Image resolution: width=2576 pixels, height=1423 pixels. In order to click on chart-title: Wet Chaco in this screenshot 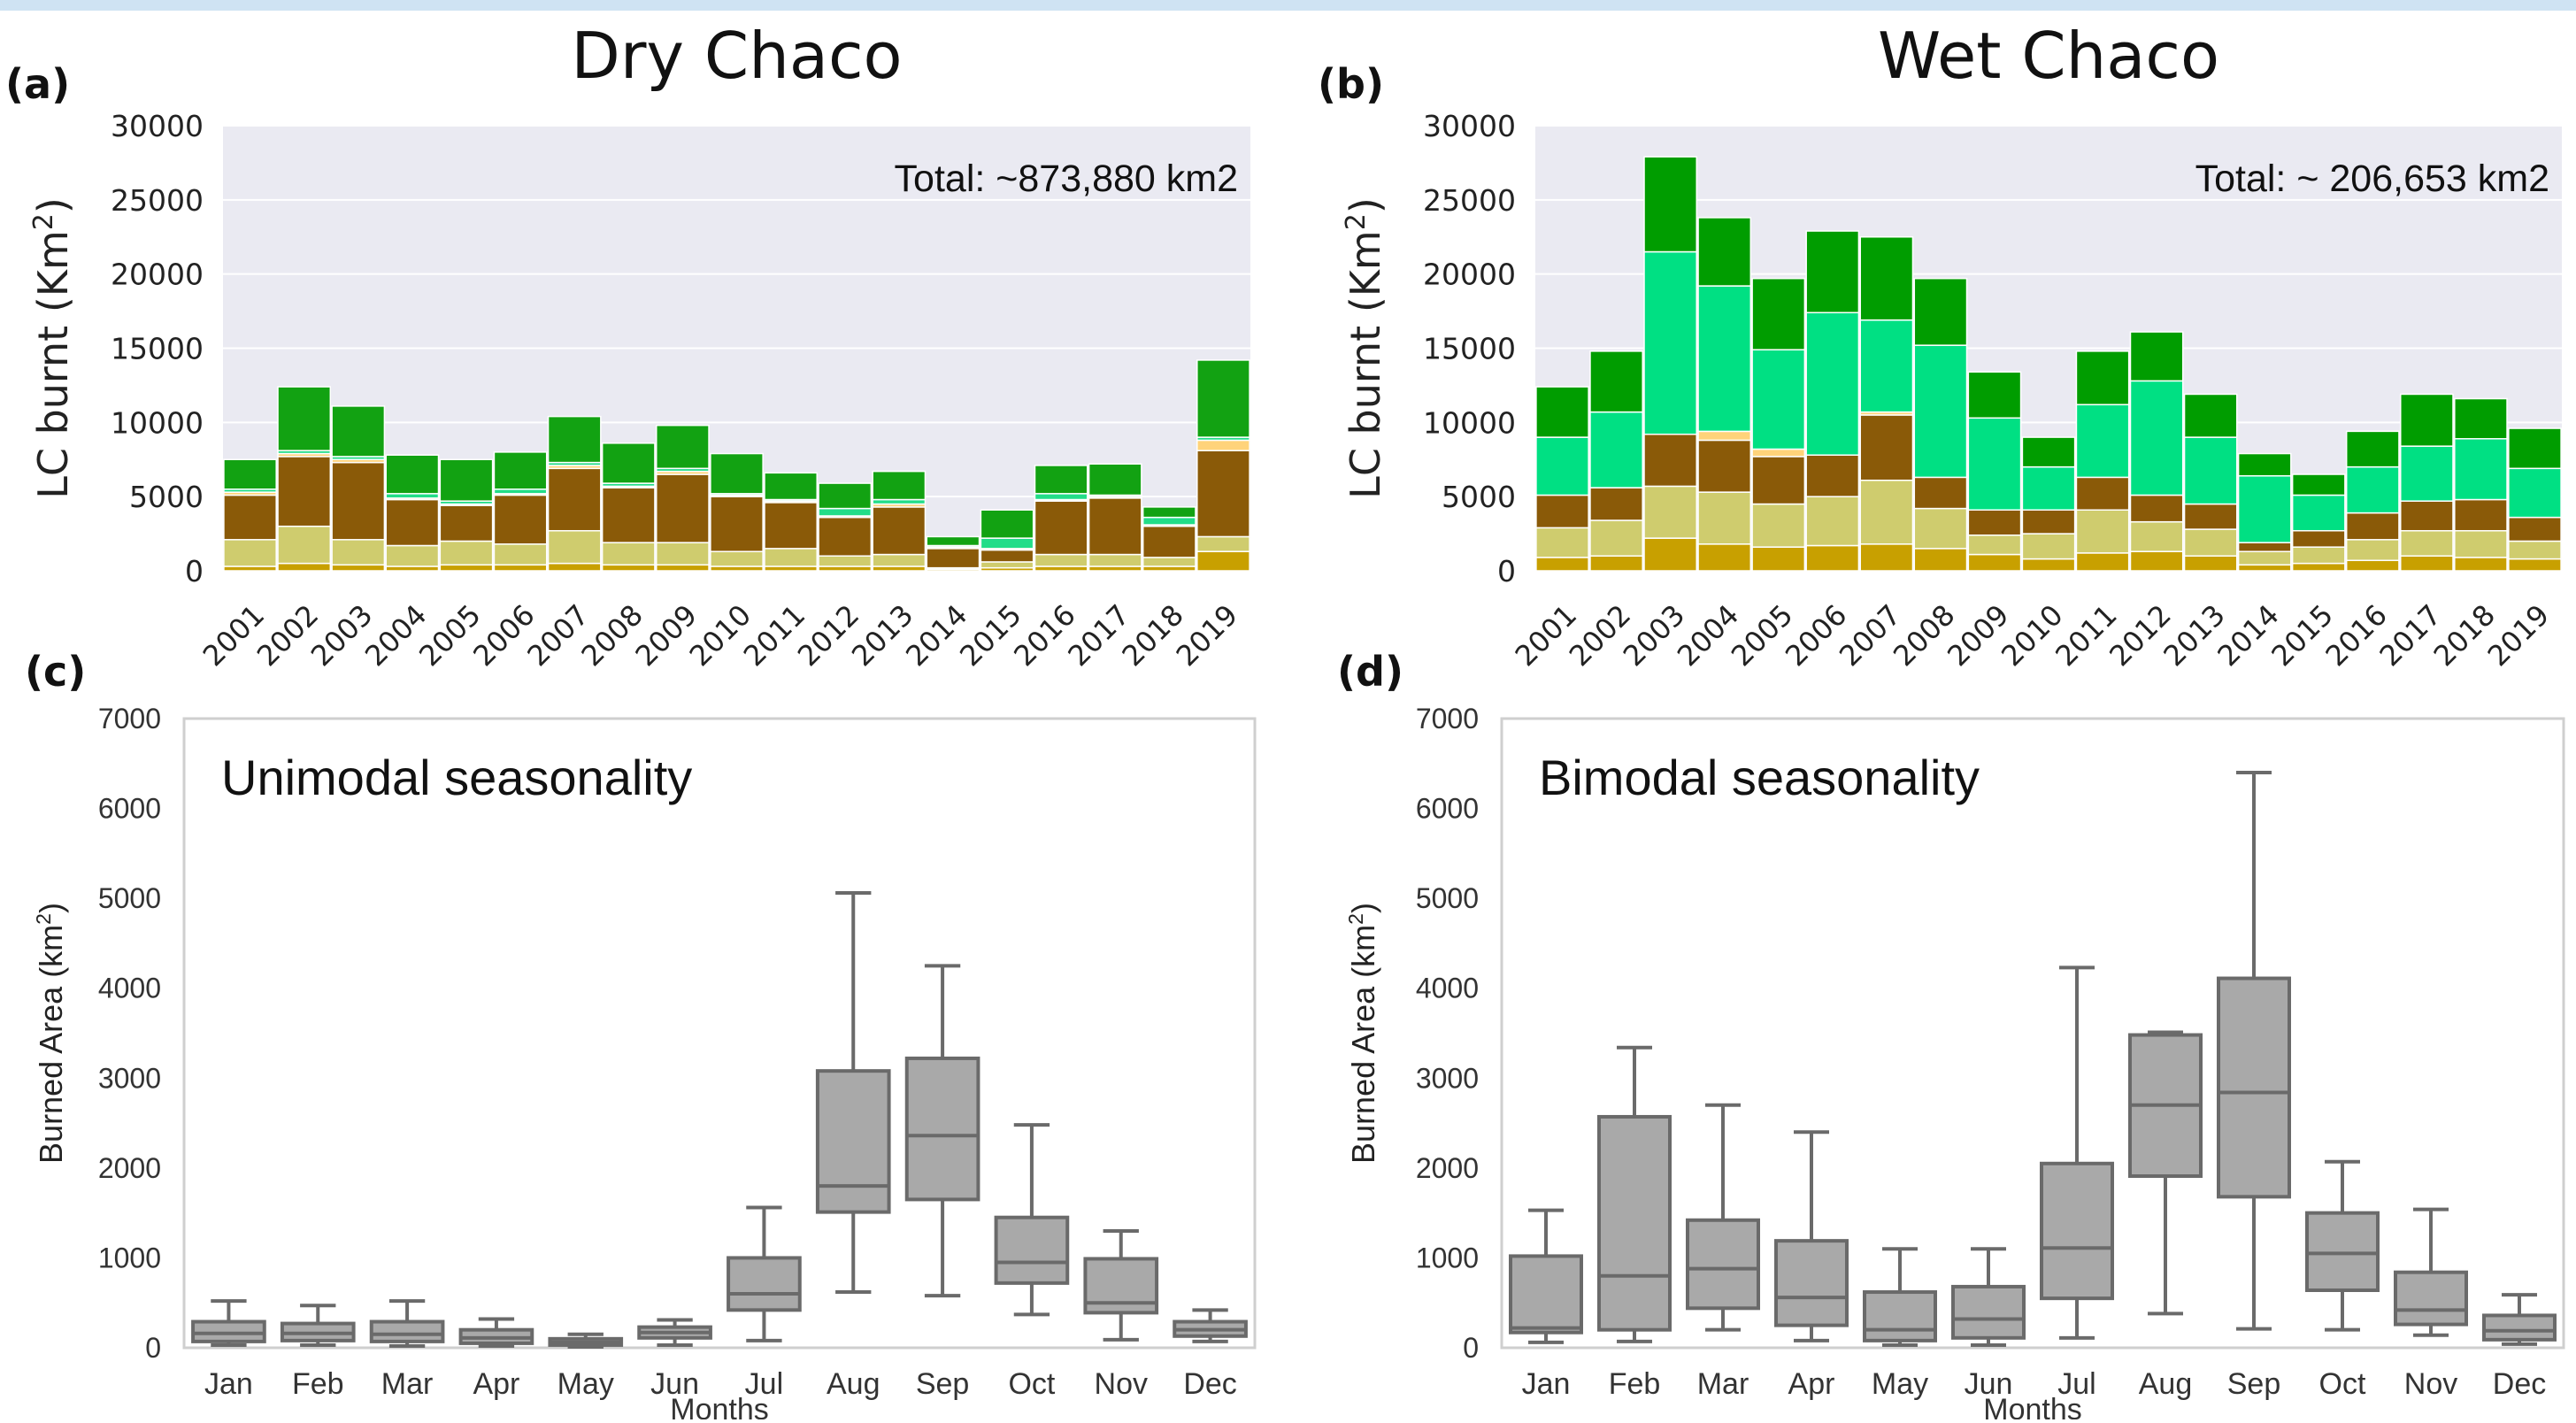, I will do `click(2048, 56)`.